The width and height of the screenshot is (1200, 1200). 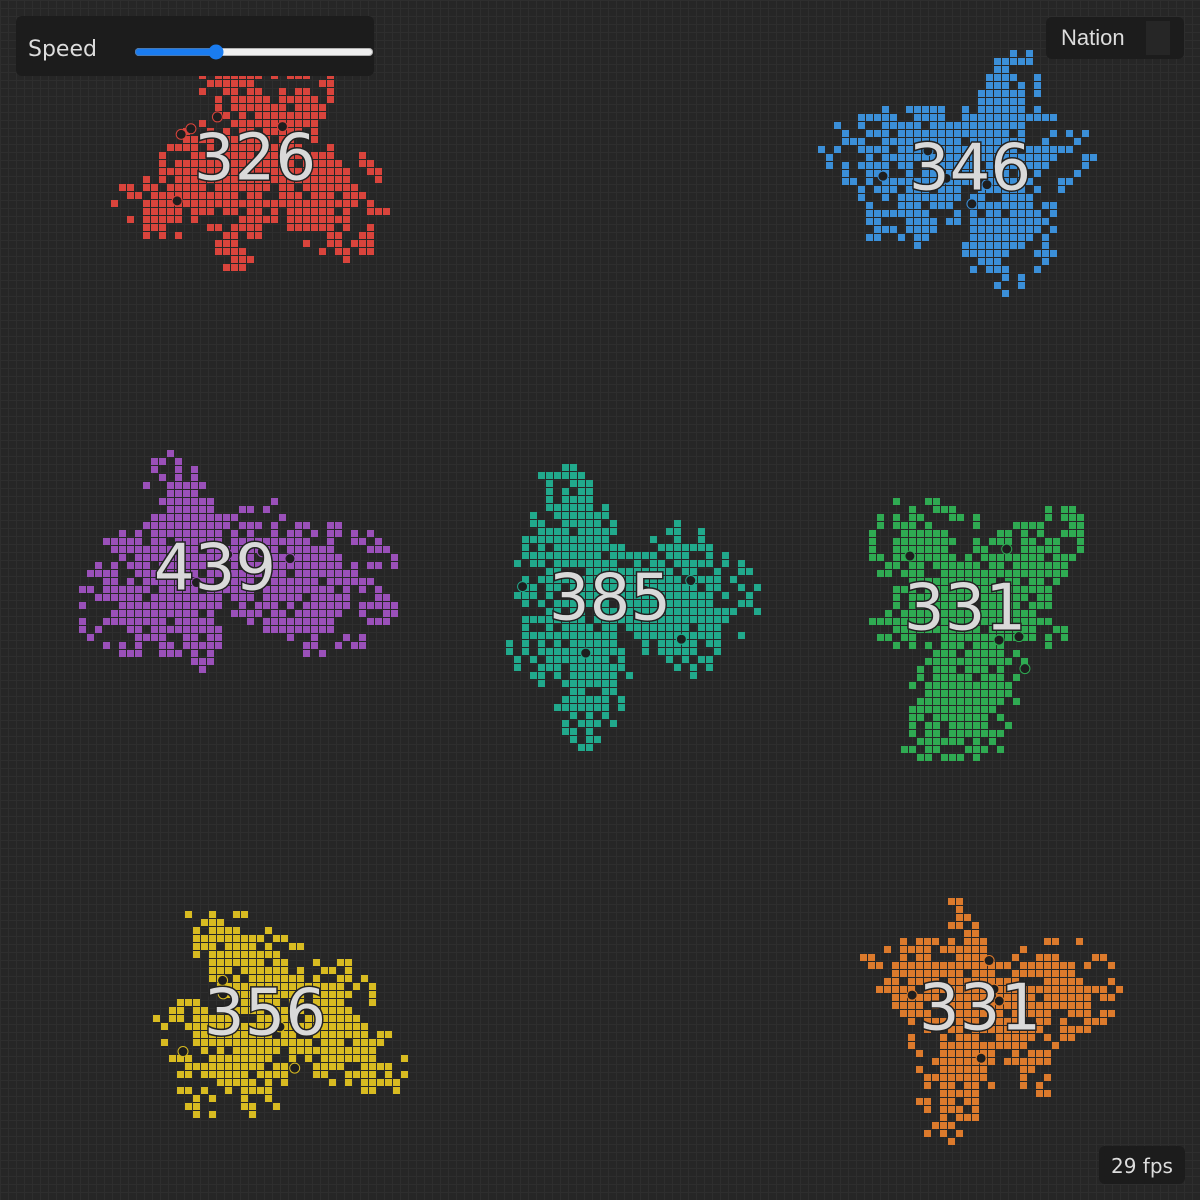 What do you see at coordinates (254, 52) in the screenshot?
I see `speed-slider` at bounding box center [254, 52].